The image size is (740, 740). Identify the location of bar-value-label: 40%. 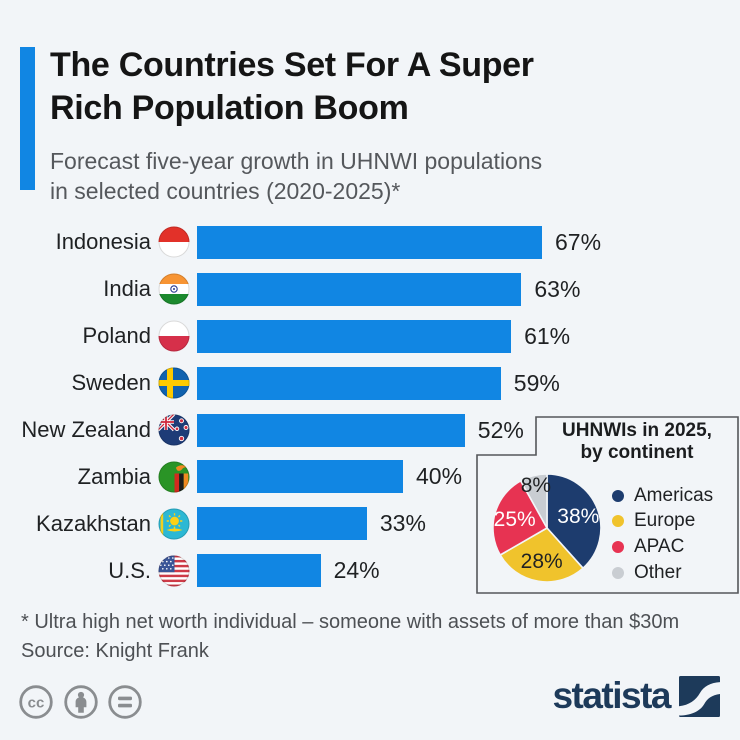
(439, 476).